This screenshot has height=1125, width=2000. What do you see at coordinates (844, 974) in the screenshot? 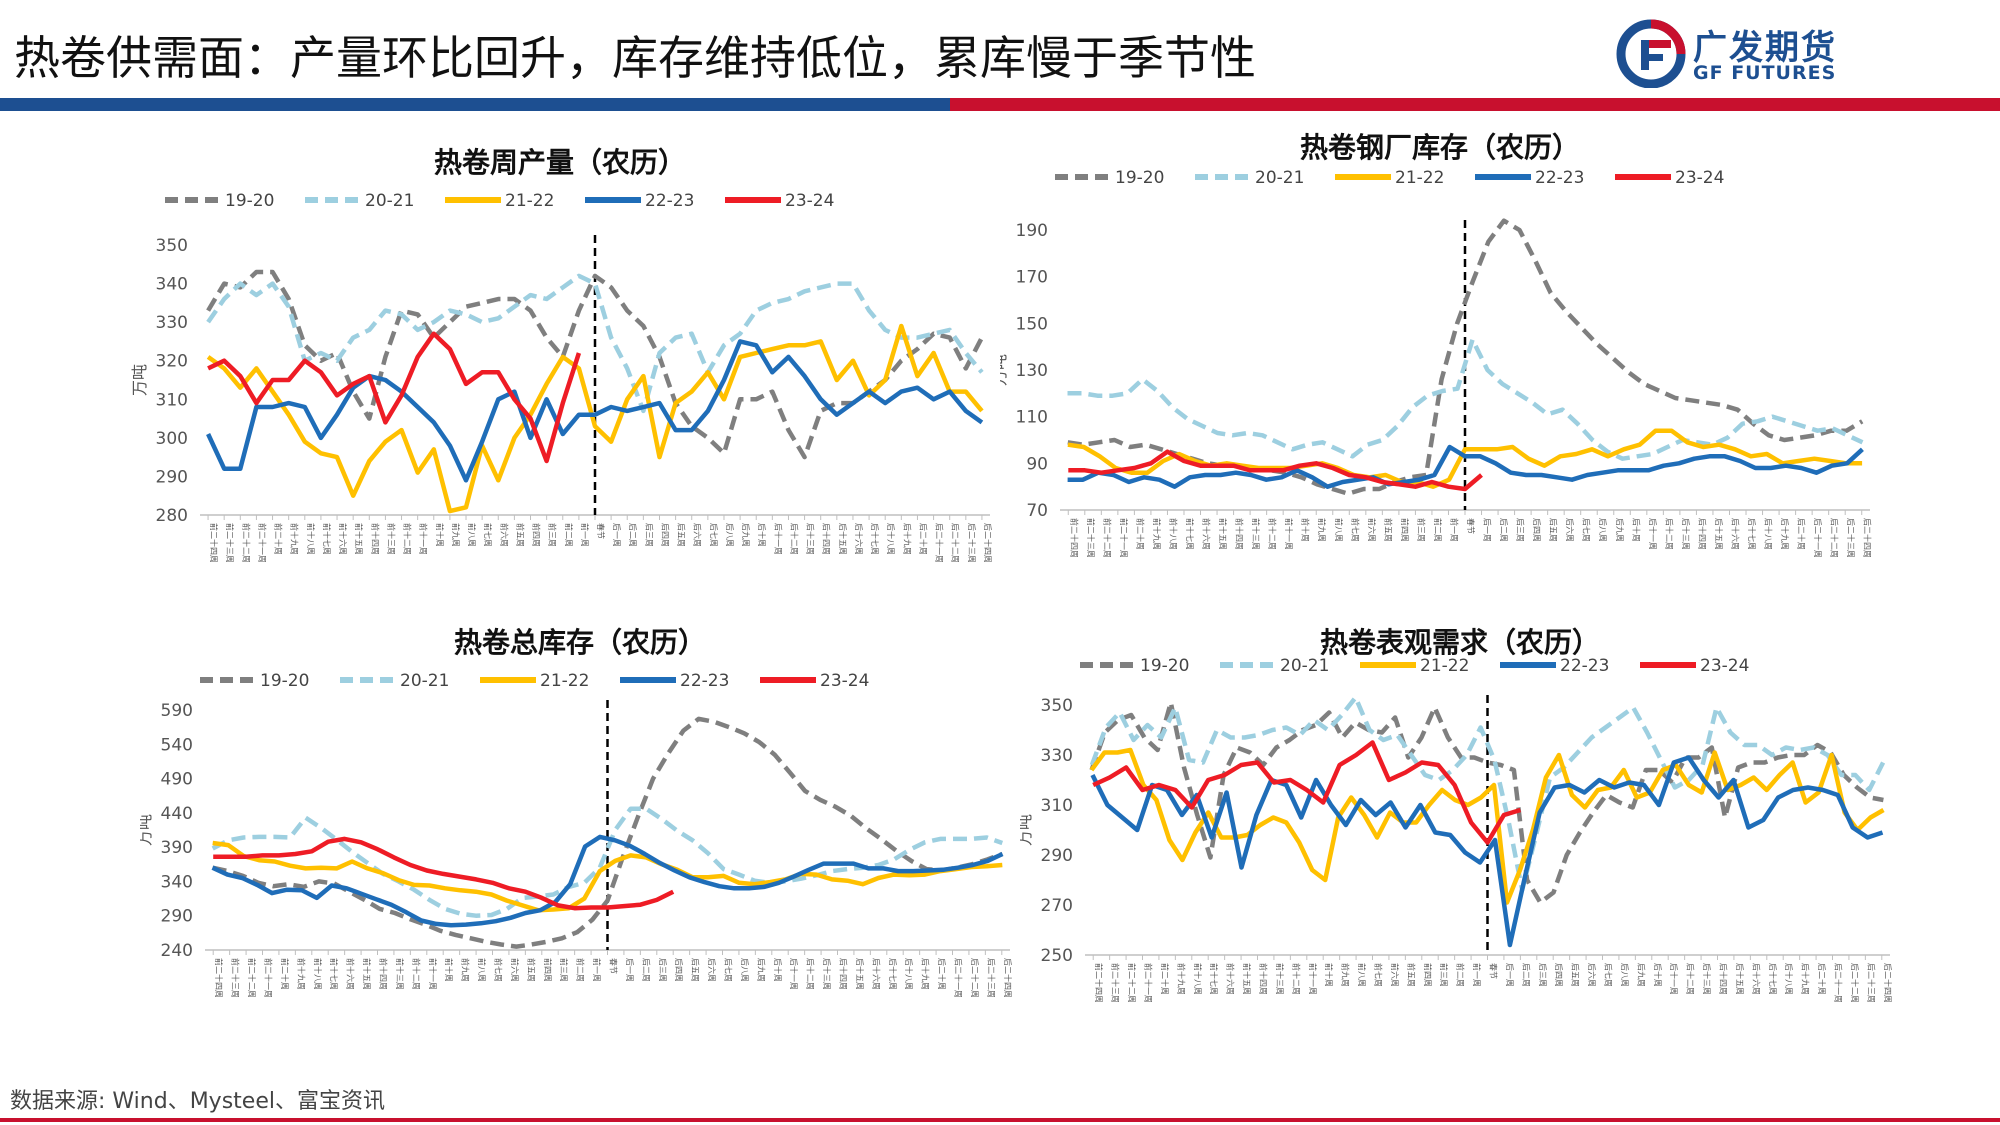
I see `chart-3-x-tick-label: 后十四周` at bounding box center [844, 974].